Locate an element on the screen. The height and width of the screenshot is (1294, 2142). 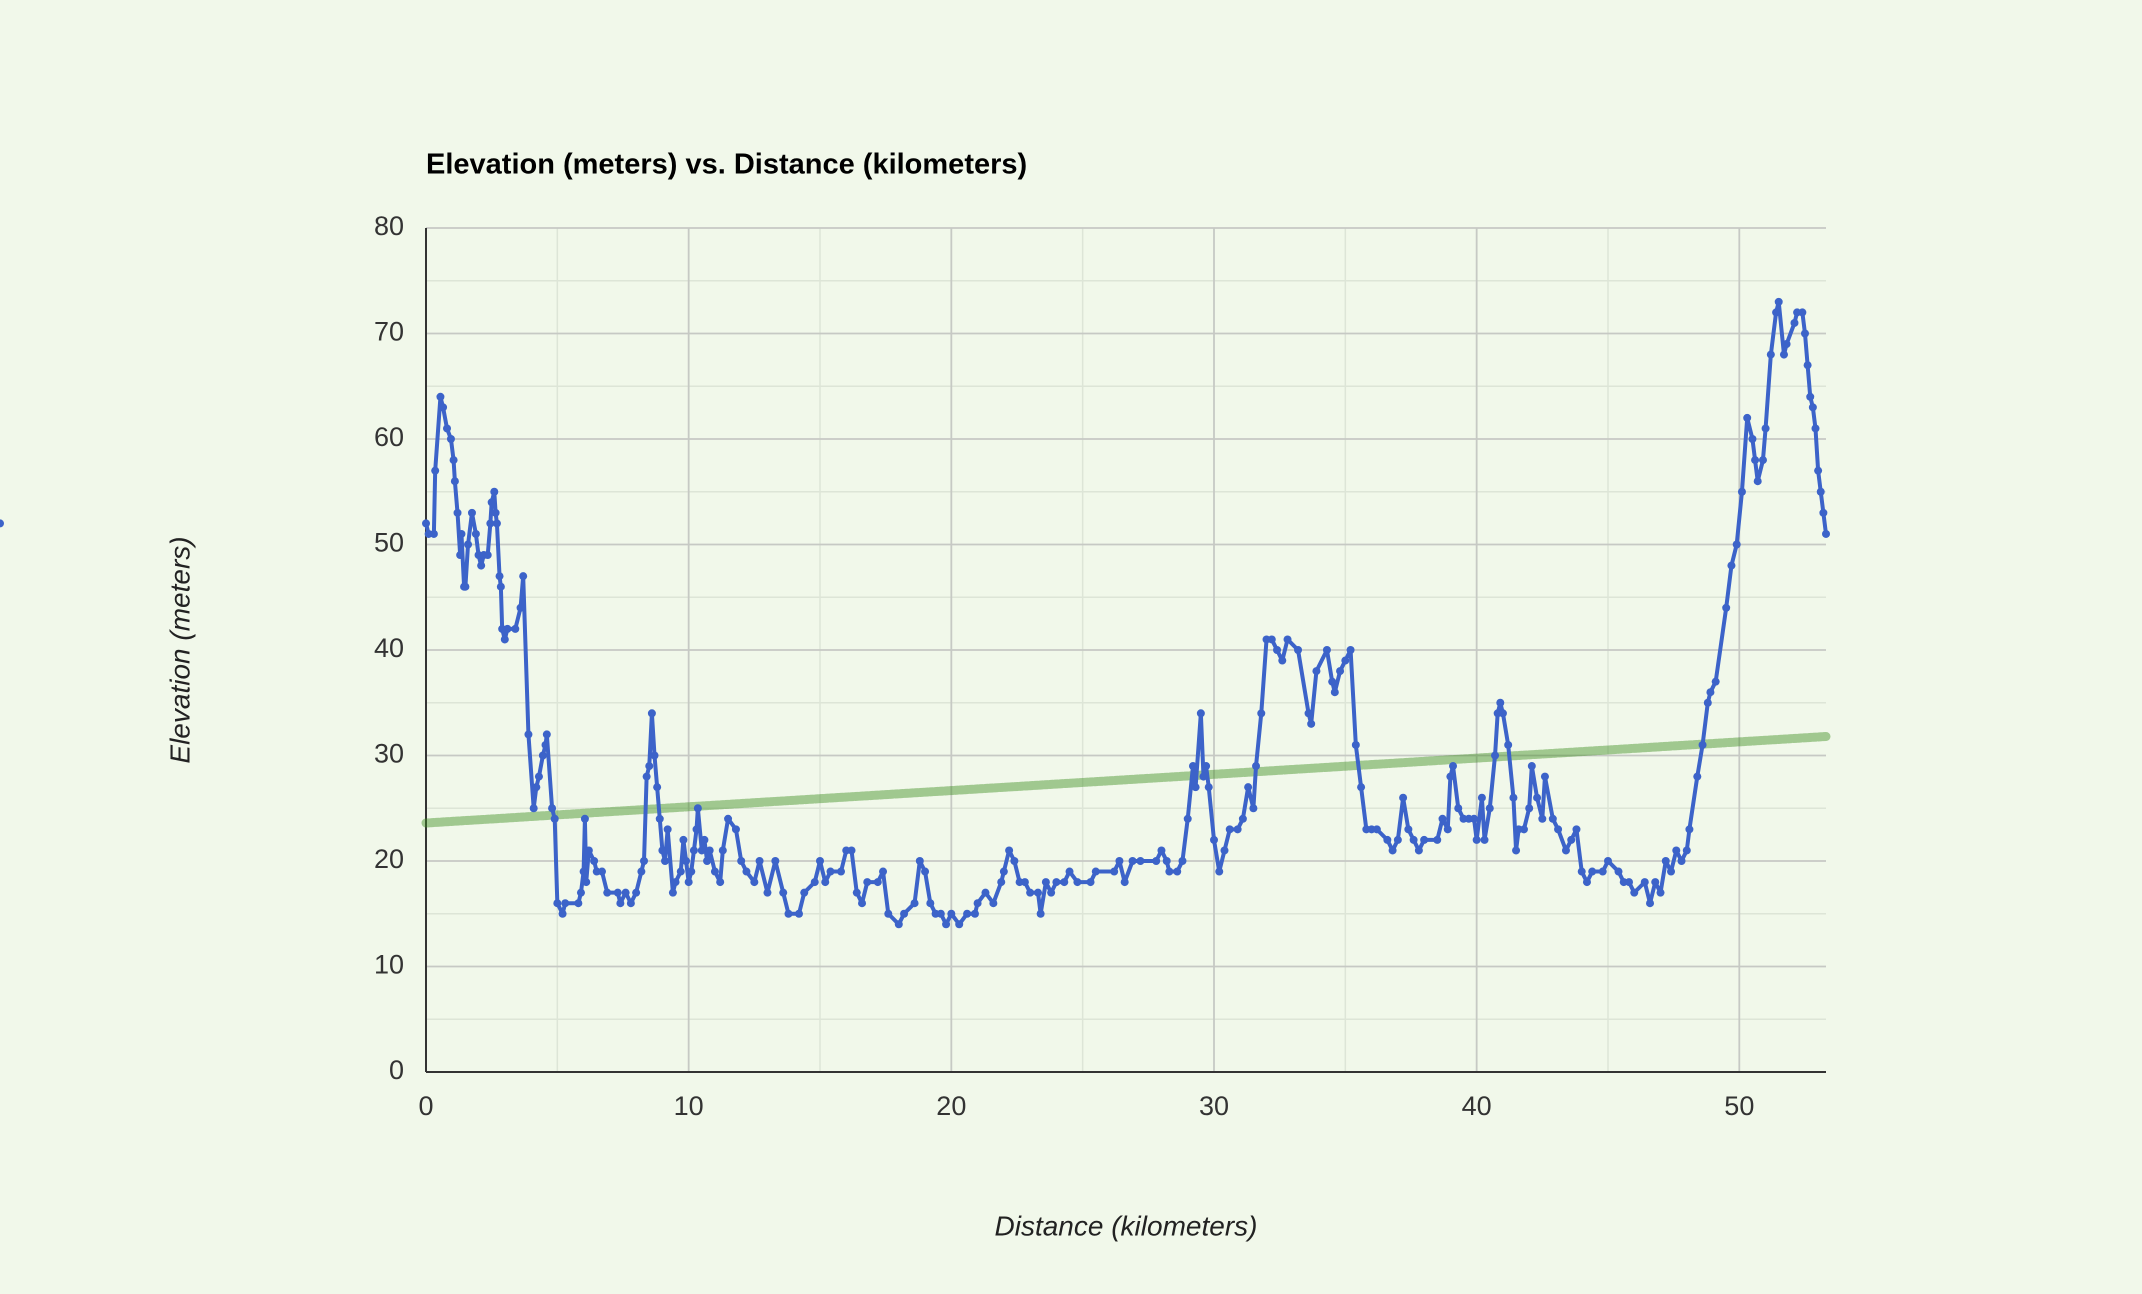
x-tick-label: 40 is located at coordinates (1477, 1106).